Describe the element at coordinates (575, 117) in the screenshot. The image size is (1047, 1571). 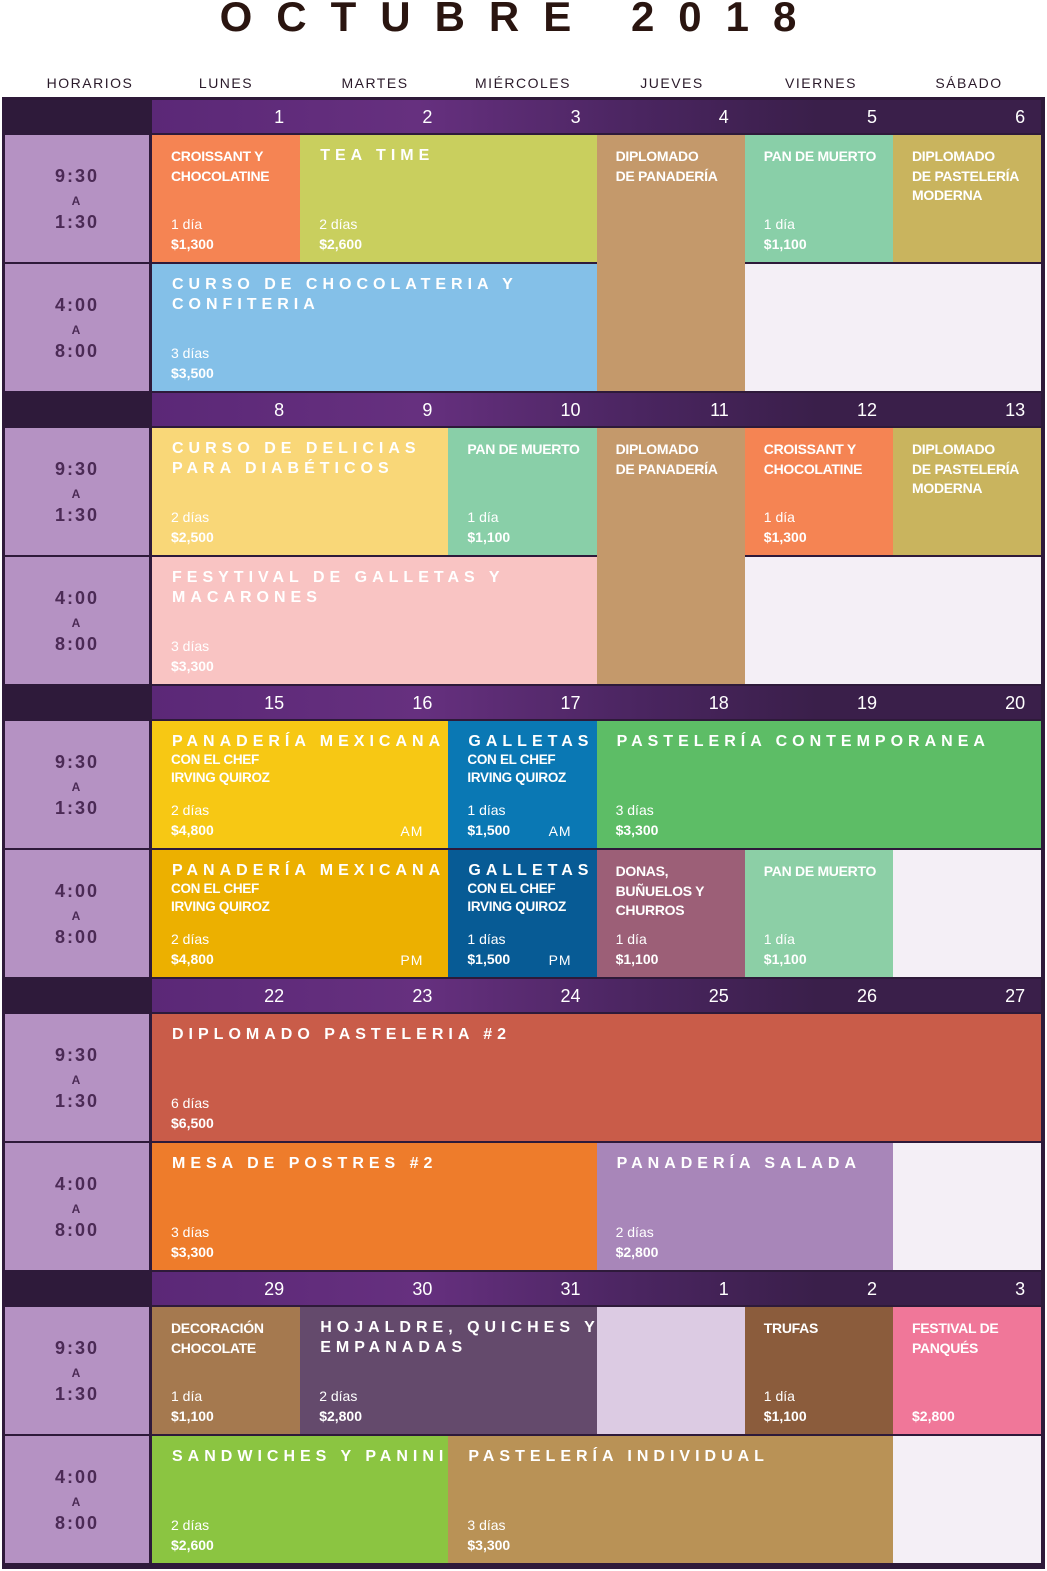
I see `day-number: 3` at that location.